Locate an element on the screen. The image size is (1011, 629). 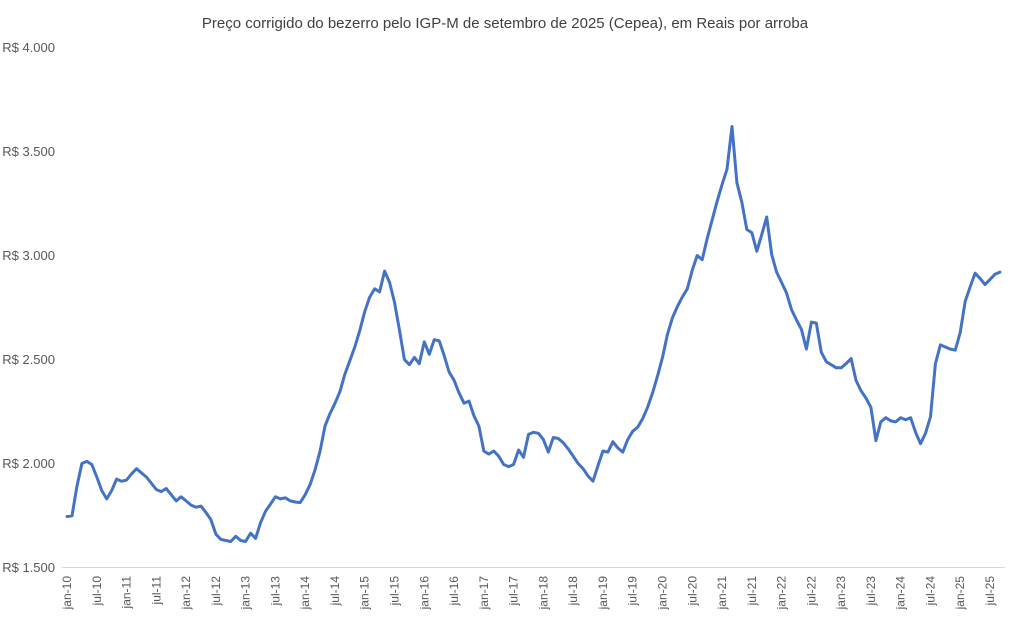
x-tick-label: jan-16 is located at coordinates (424, 593).